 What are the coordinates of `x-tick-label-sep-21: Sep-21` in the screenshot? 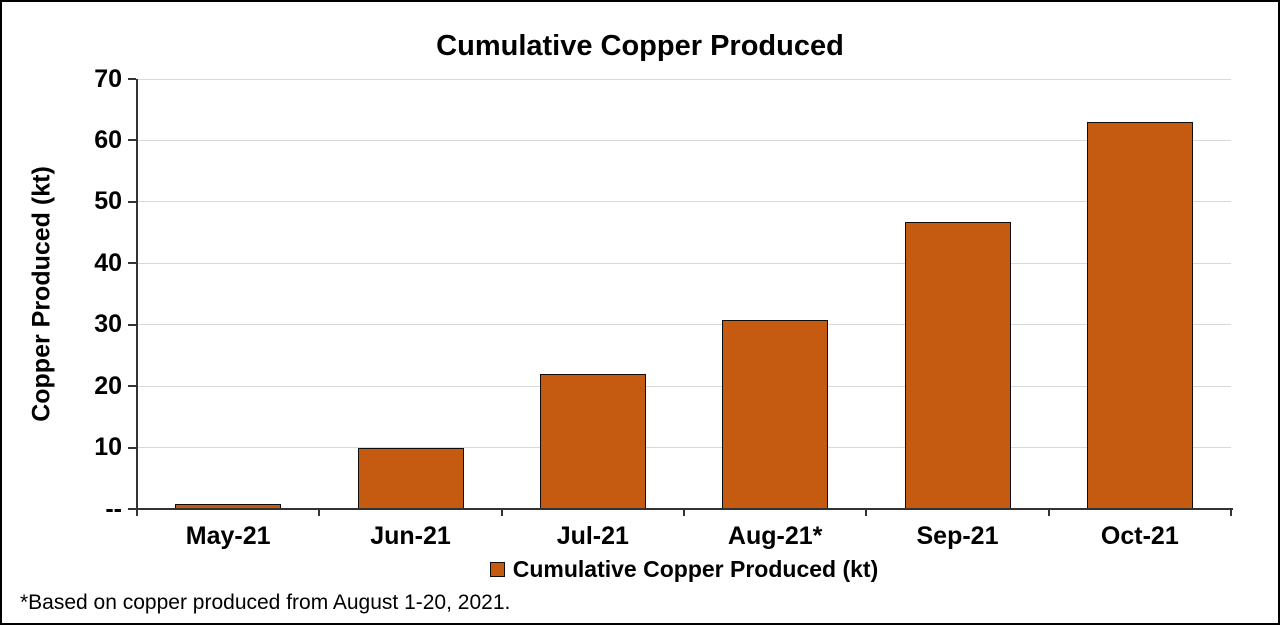 It's located at (957, 536).